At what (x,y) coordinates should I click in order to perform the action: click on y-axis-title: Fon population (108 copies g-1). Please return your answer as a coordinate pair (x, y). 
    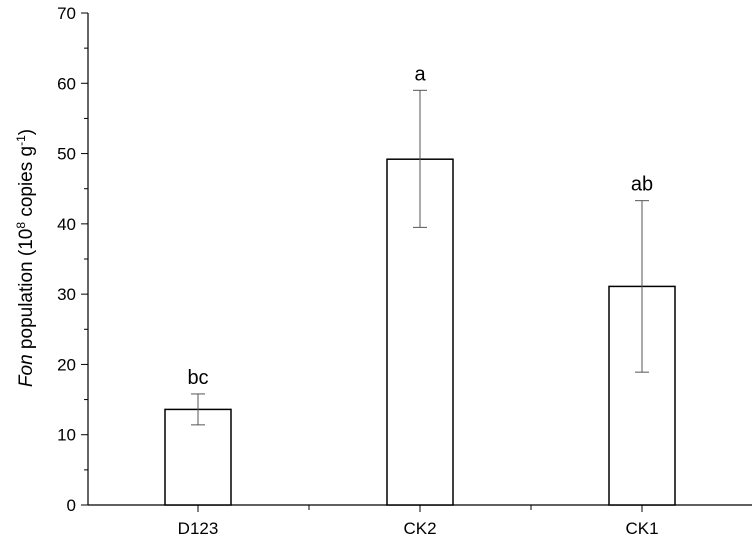
    Looking at the image, I should click on (25, 258).